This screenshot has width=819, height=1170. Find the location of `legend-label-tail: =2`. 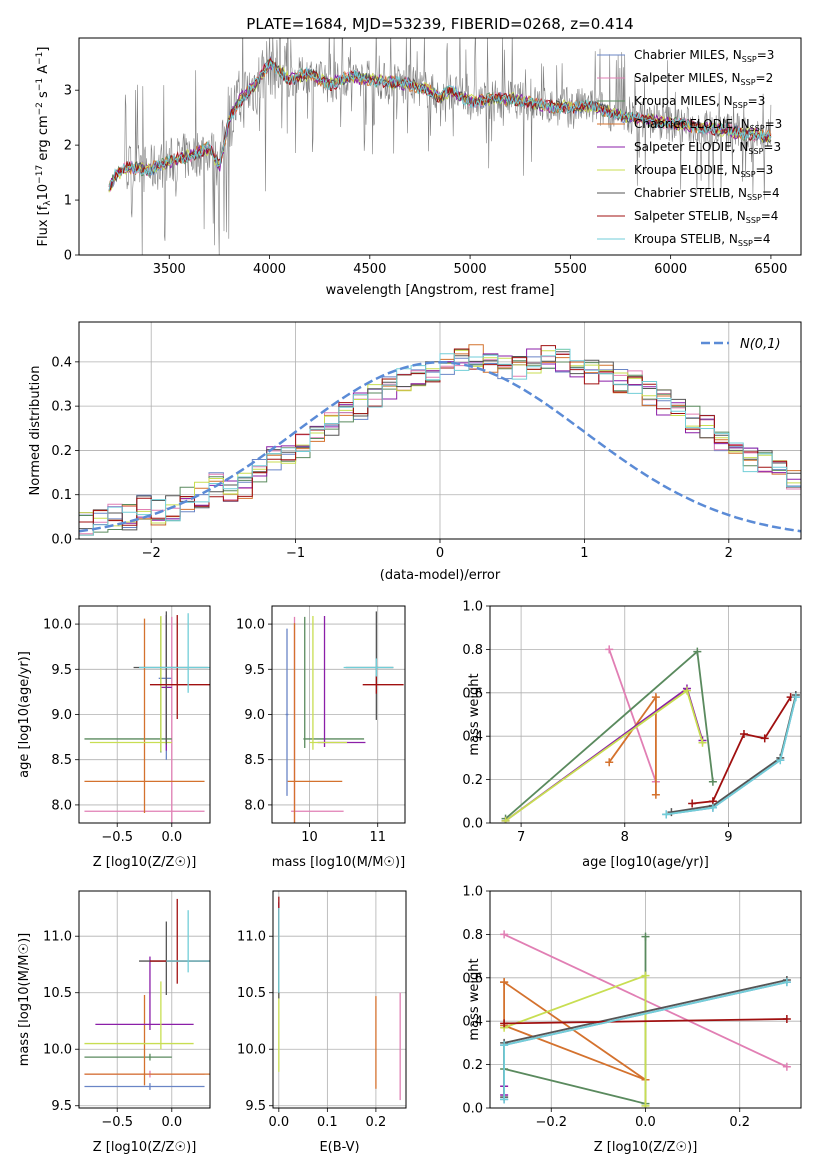

legend-label-tail: =2 is located at coordinates (765, 78).